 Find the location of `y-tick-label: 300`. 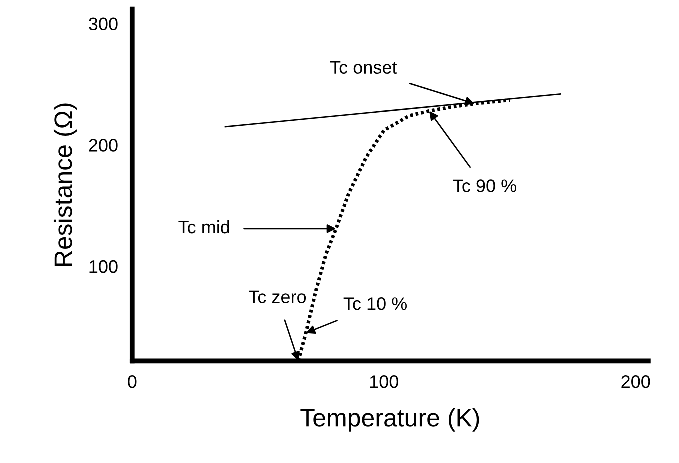

y-tick-label: 300 is located at coordinates (103, 24).